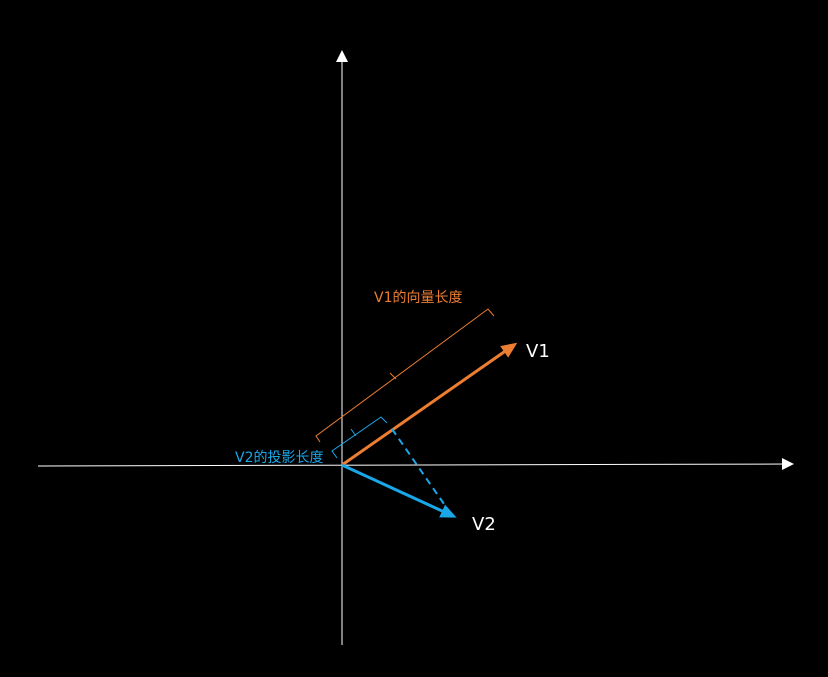 The image size is (828, 677). What do you see at coordinates (359, 437) in the screenshot?
I see `v2-projection-bracket` at bounding box center [359, 437].